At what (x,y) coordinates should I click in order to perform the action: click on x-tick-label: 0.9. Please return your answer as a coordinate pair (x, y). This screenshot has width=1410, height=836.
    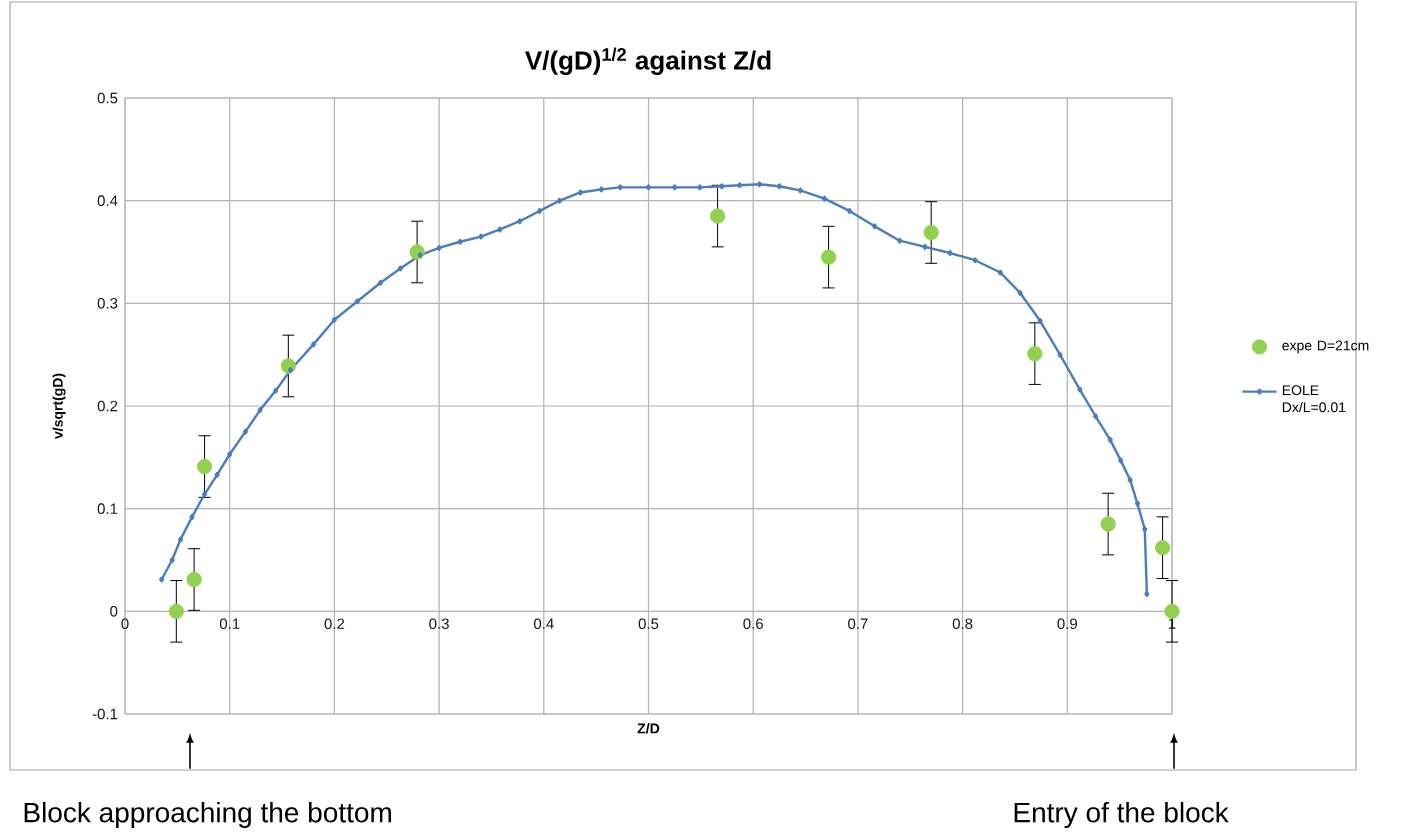
    Looking at the image, I should click on (1067, 624).